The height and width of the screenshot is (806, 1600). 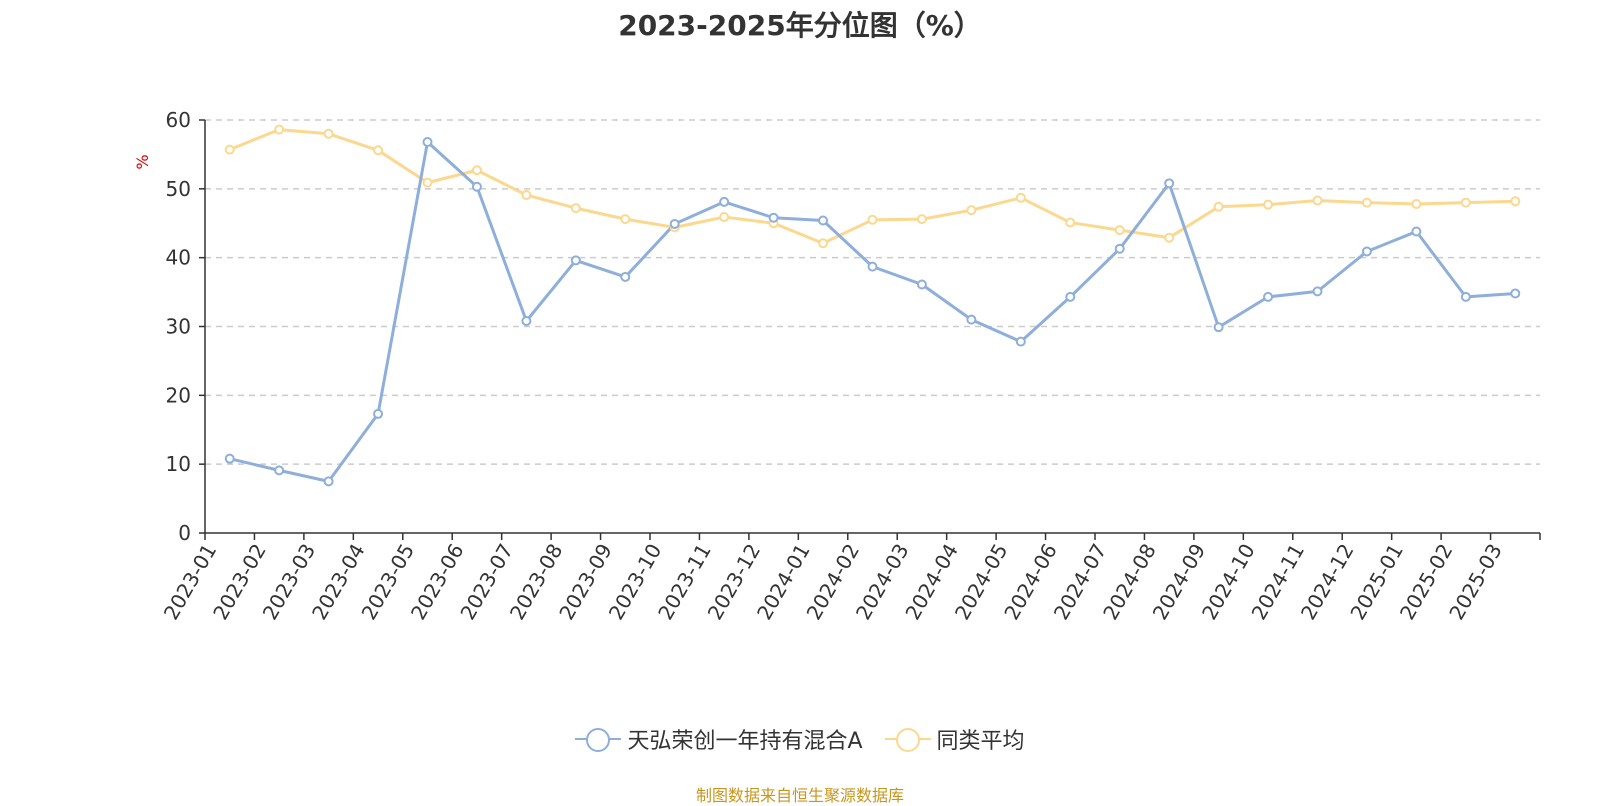 What do you see at coordinates (178, 464) in the screenshot?
I see `y-tick-label-10: 10` at bounding box center [178, 464].